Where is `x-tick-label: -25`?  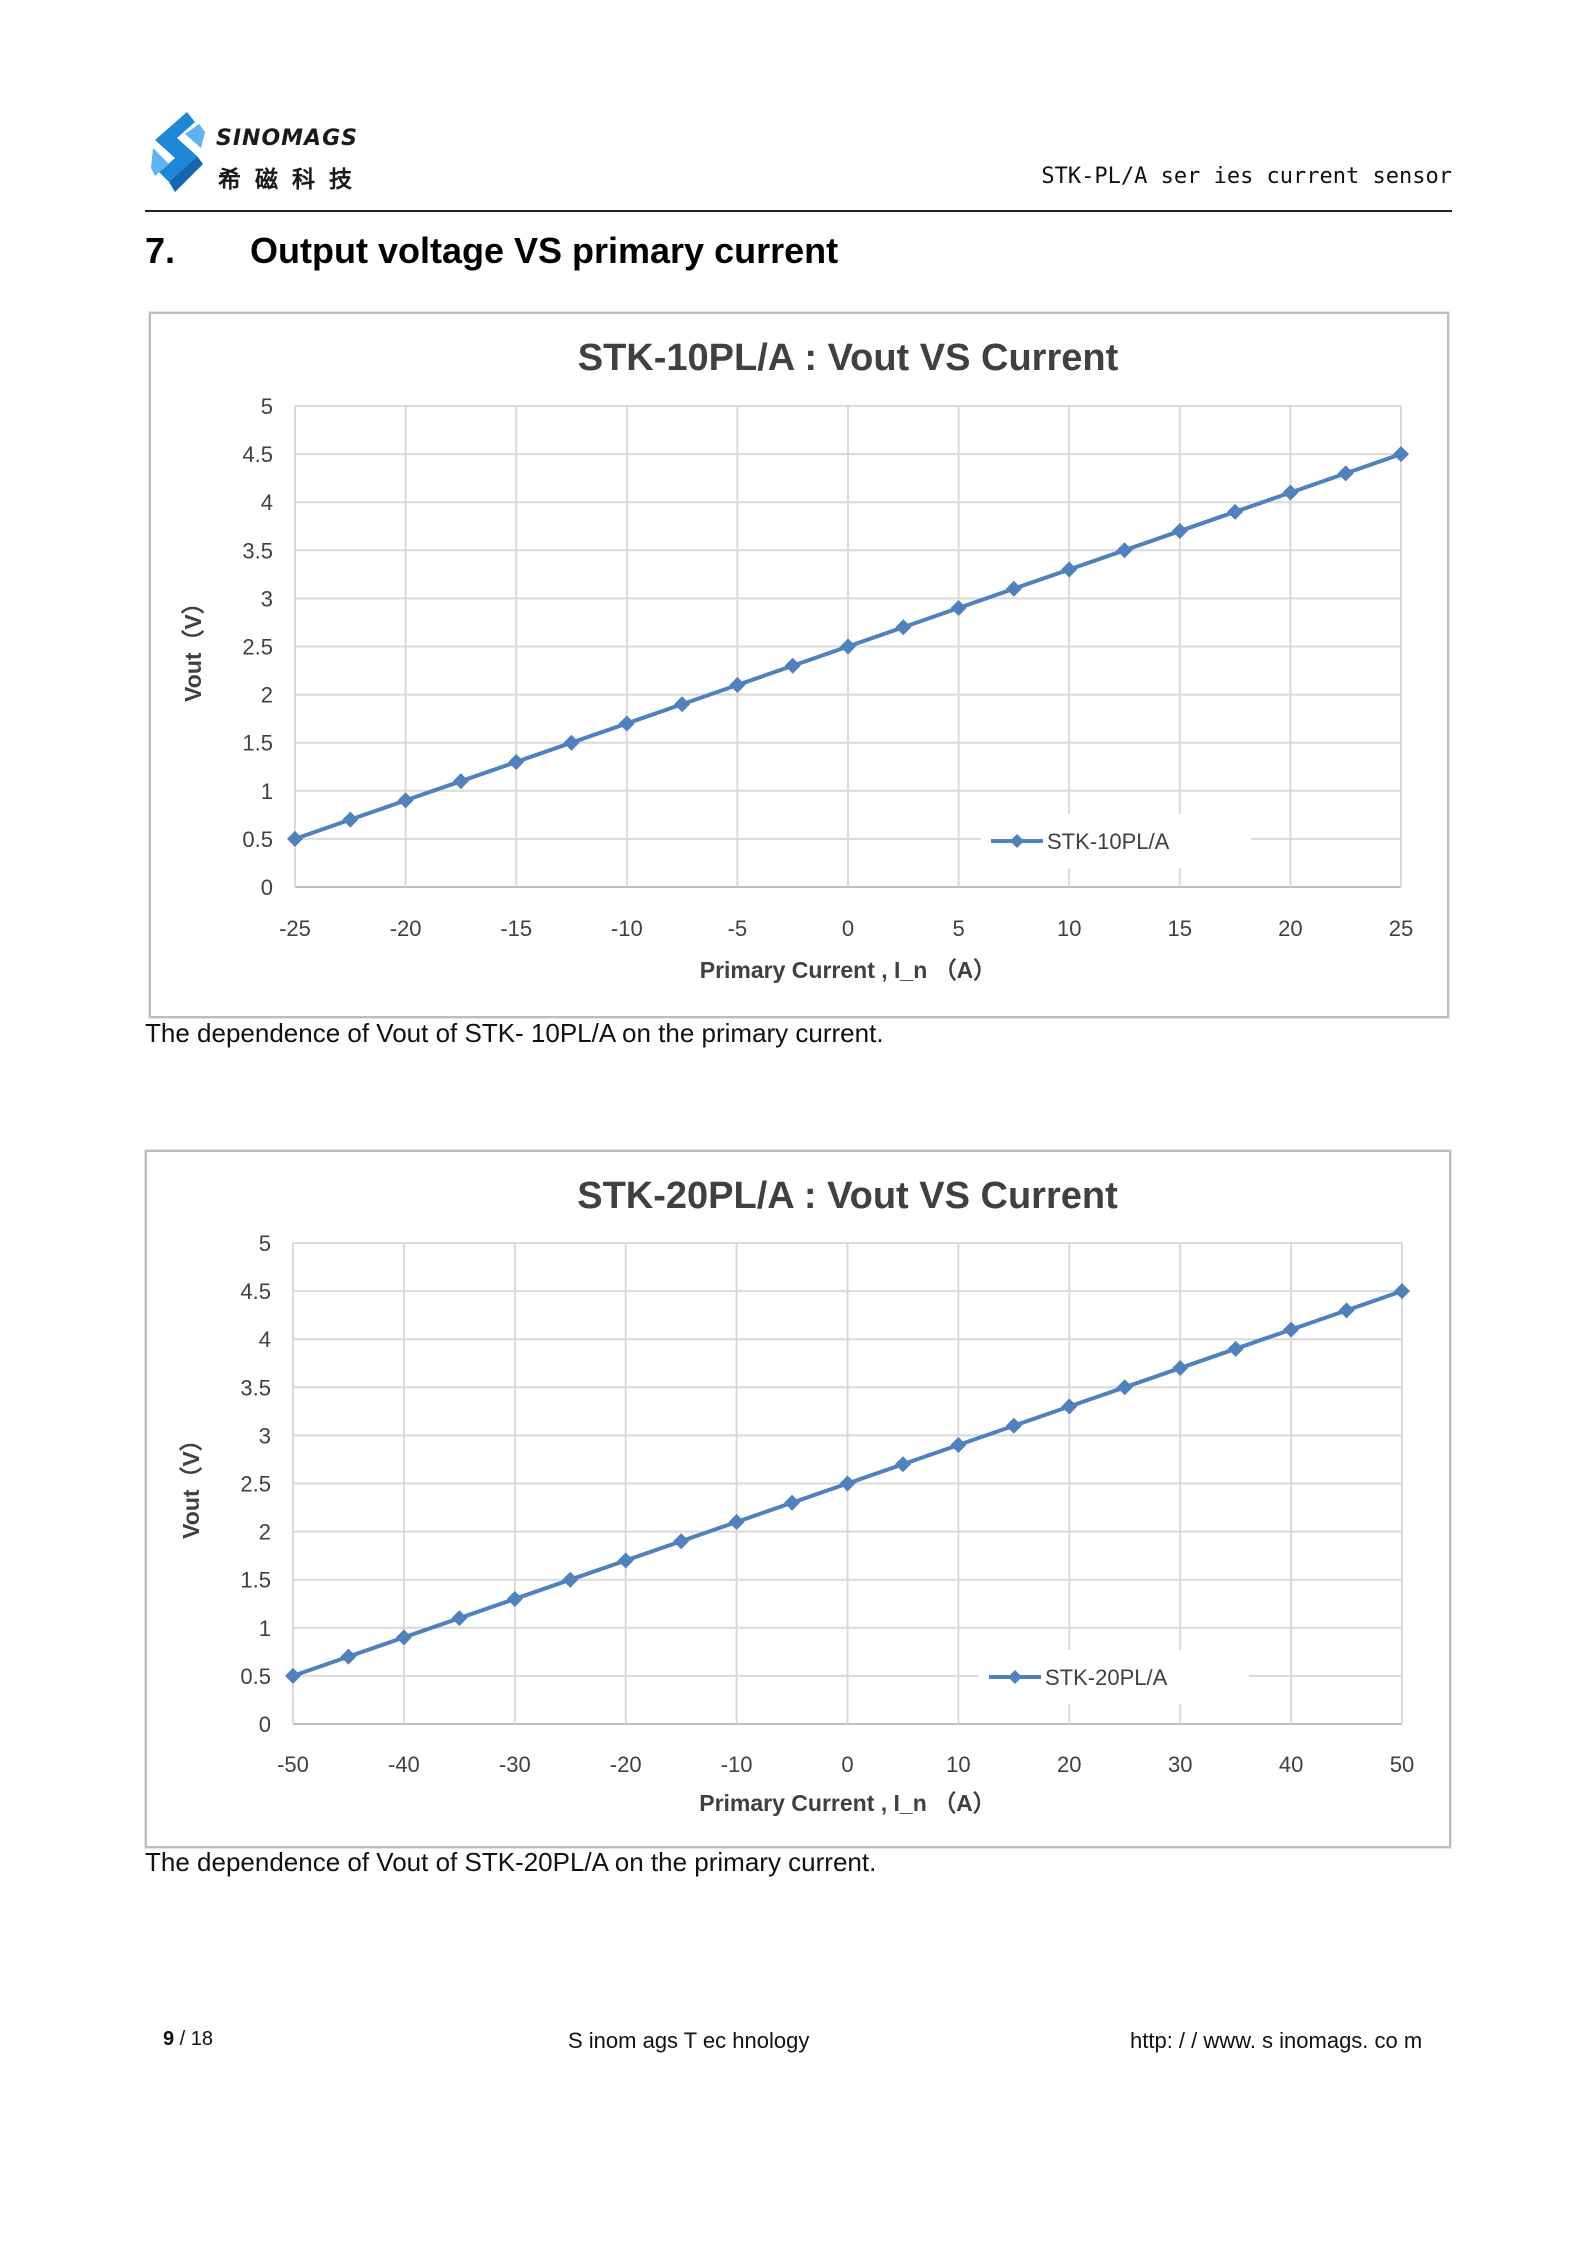
x-tick-label: -25 is located at coordinates (295, 928).